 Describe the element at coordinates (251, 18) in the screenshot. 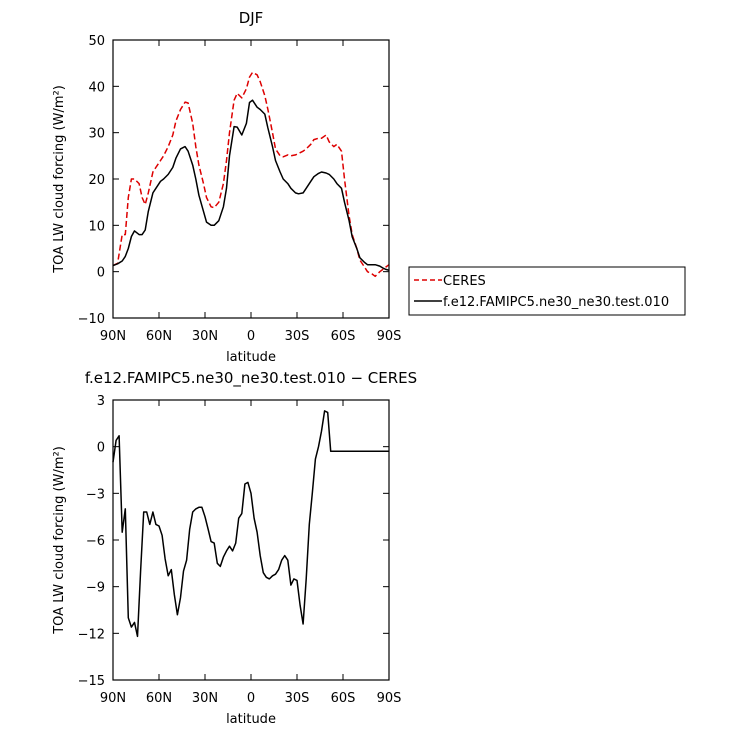

I see `chart-title: DJF` at that location.